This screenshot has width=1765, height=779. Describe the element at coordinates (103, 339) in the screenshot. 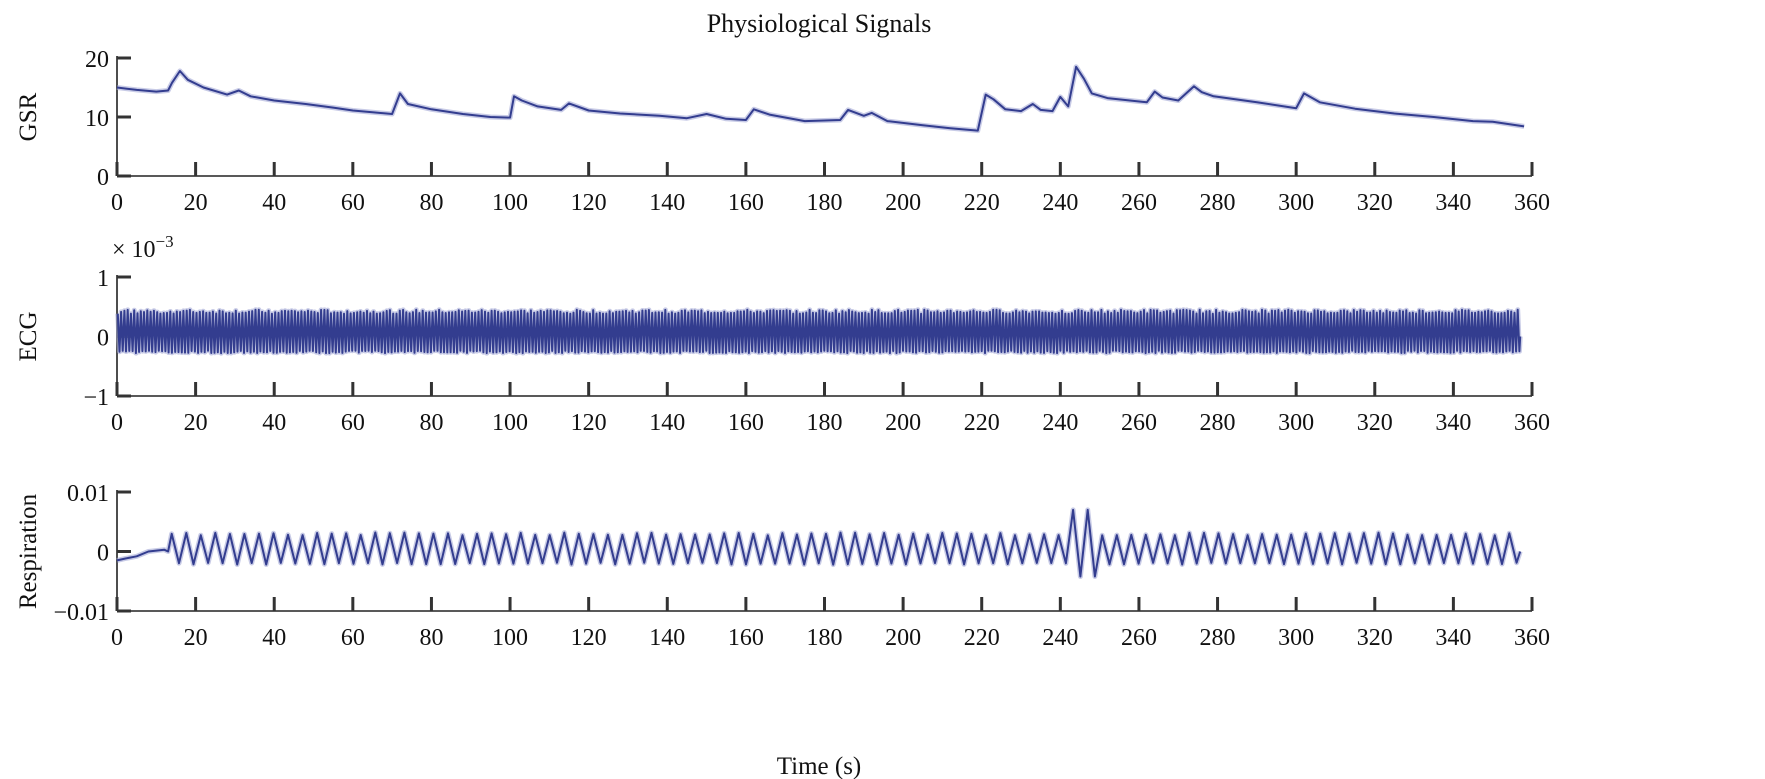

I see `ecg-y-tick-label: 0` at that location.